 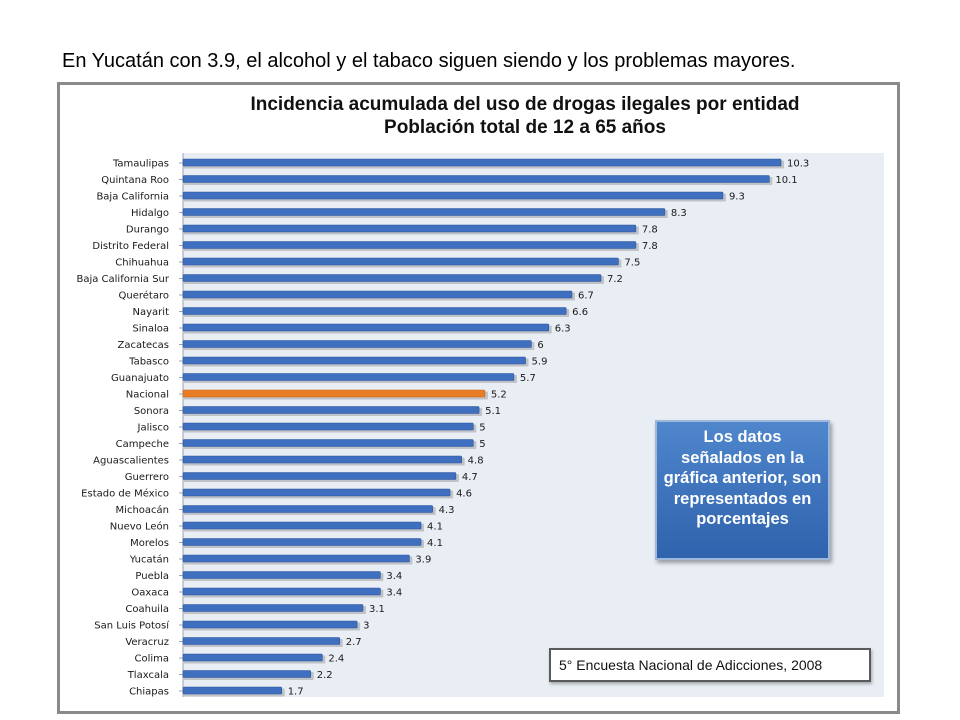 What do you see at coordinates (586, 296) in the screenshot?
I see `value-label: 6.7` at bounding box center [586, 296].